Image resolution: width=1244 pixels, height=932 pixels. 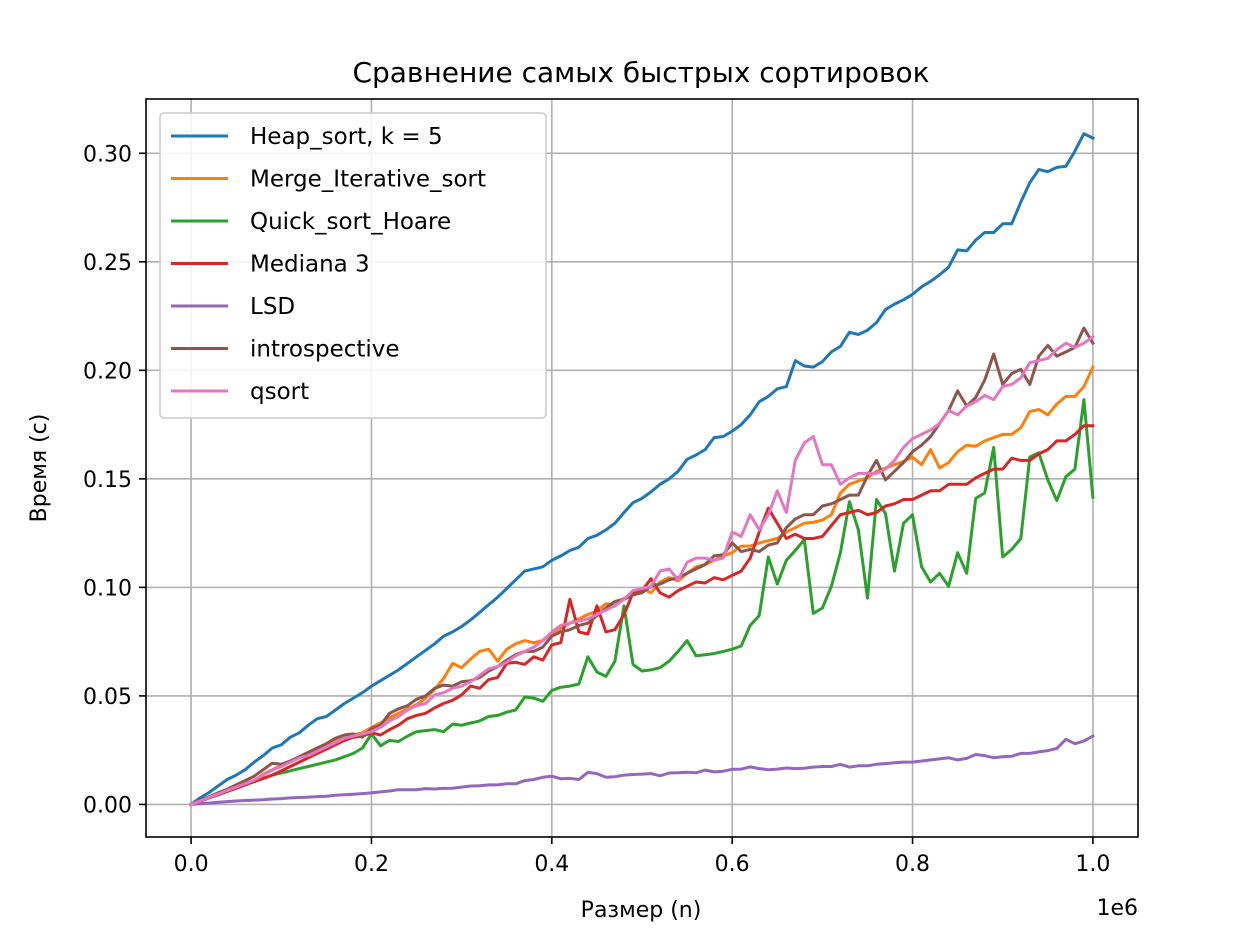 What do you see at coordinates (191, 864) in the screenshot?
I see `x-tick-label: 0.0` at bounding box center [191, 864].